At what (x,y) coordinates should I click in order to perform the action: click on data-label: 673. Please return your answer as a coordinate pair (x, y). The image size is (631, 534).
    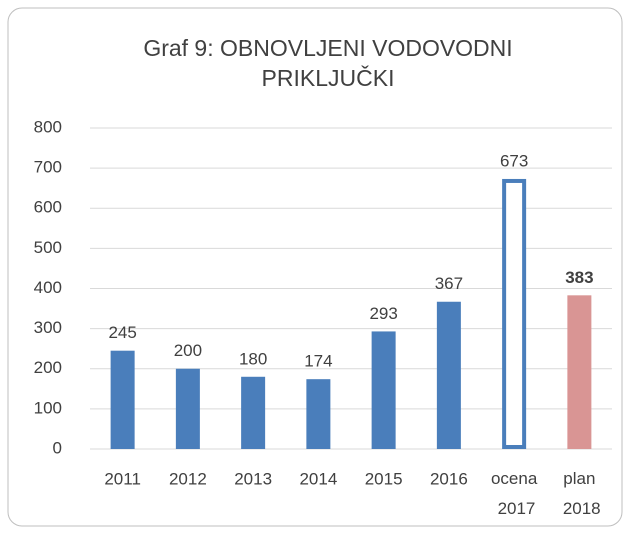
    Looking at the image, I should click on (514, 160).